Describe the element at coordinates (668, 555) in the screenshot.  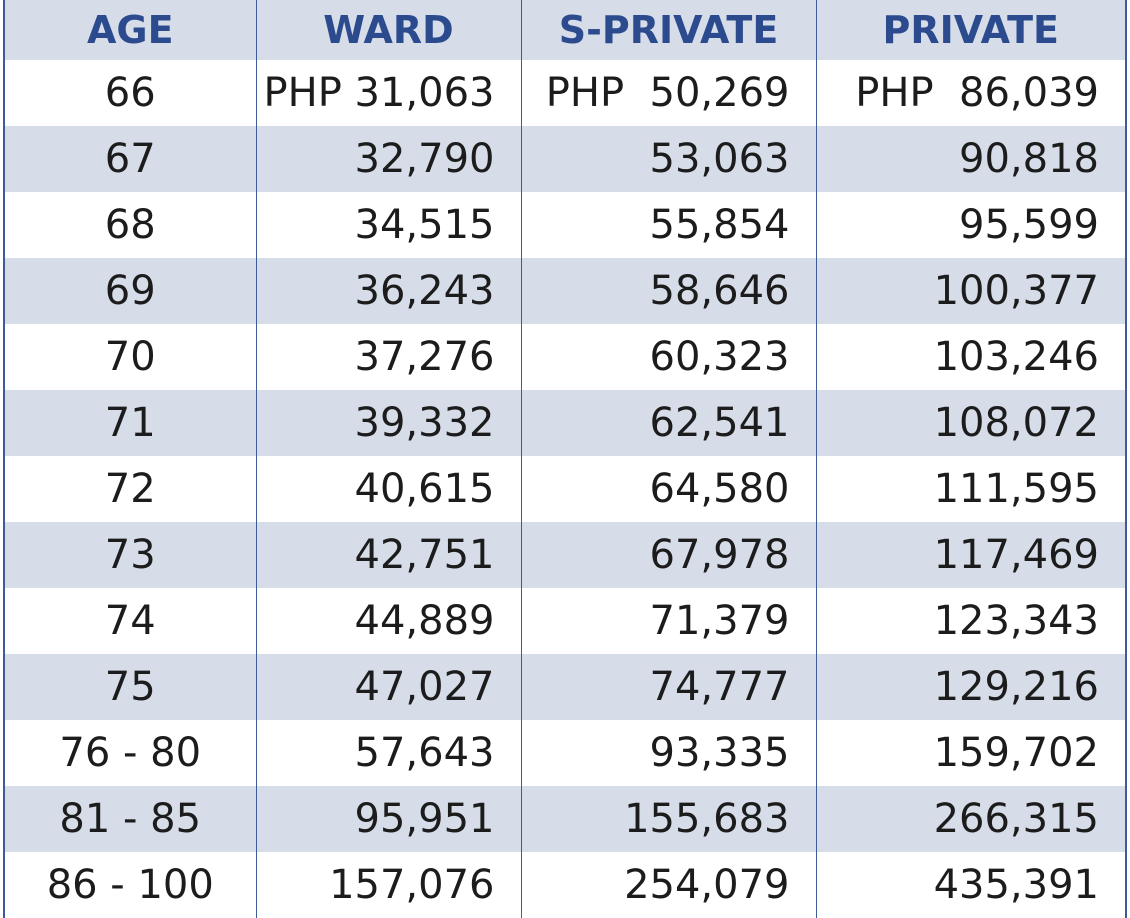
I see `amount-cell: 67,978` at that location.